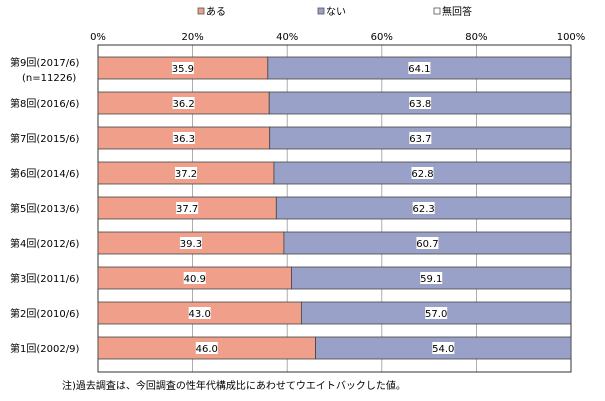 This screenshot has height=401, width=605. What do you see at coordinates (571, 37) in the screenshot?
I see `x-tick-label: 100%` at bounding box center [571, 37].